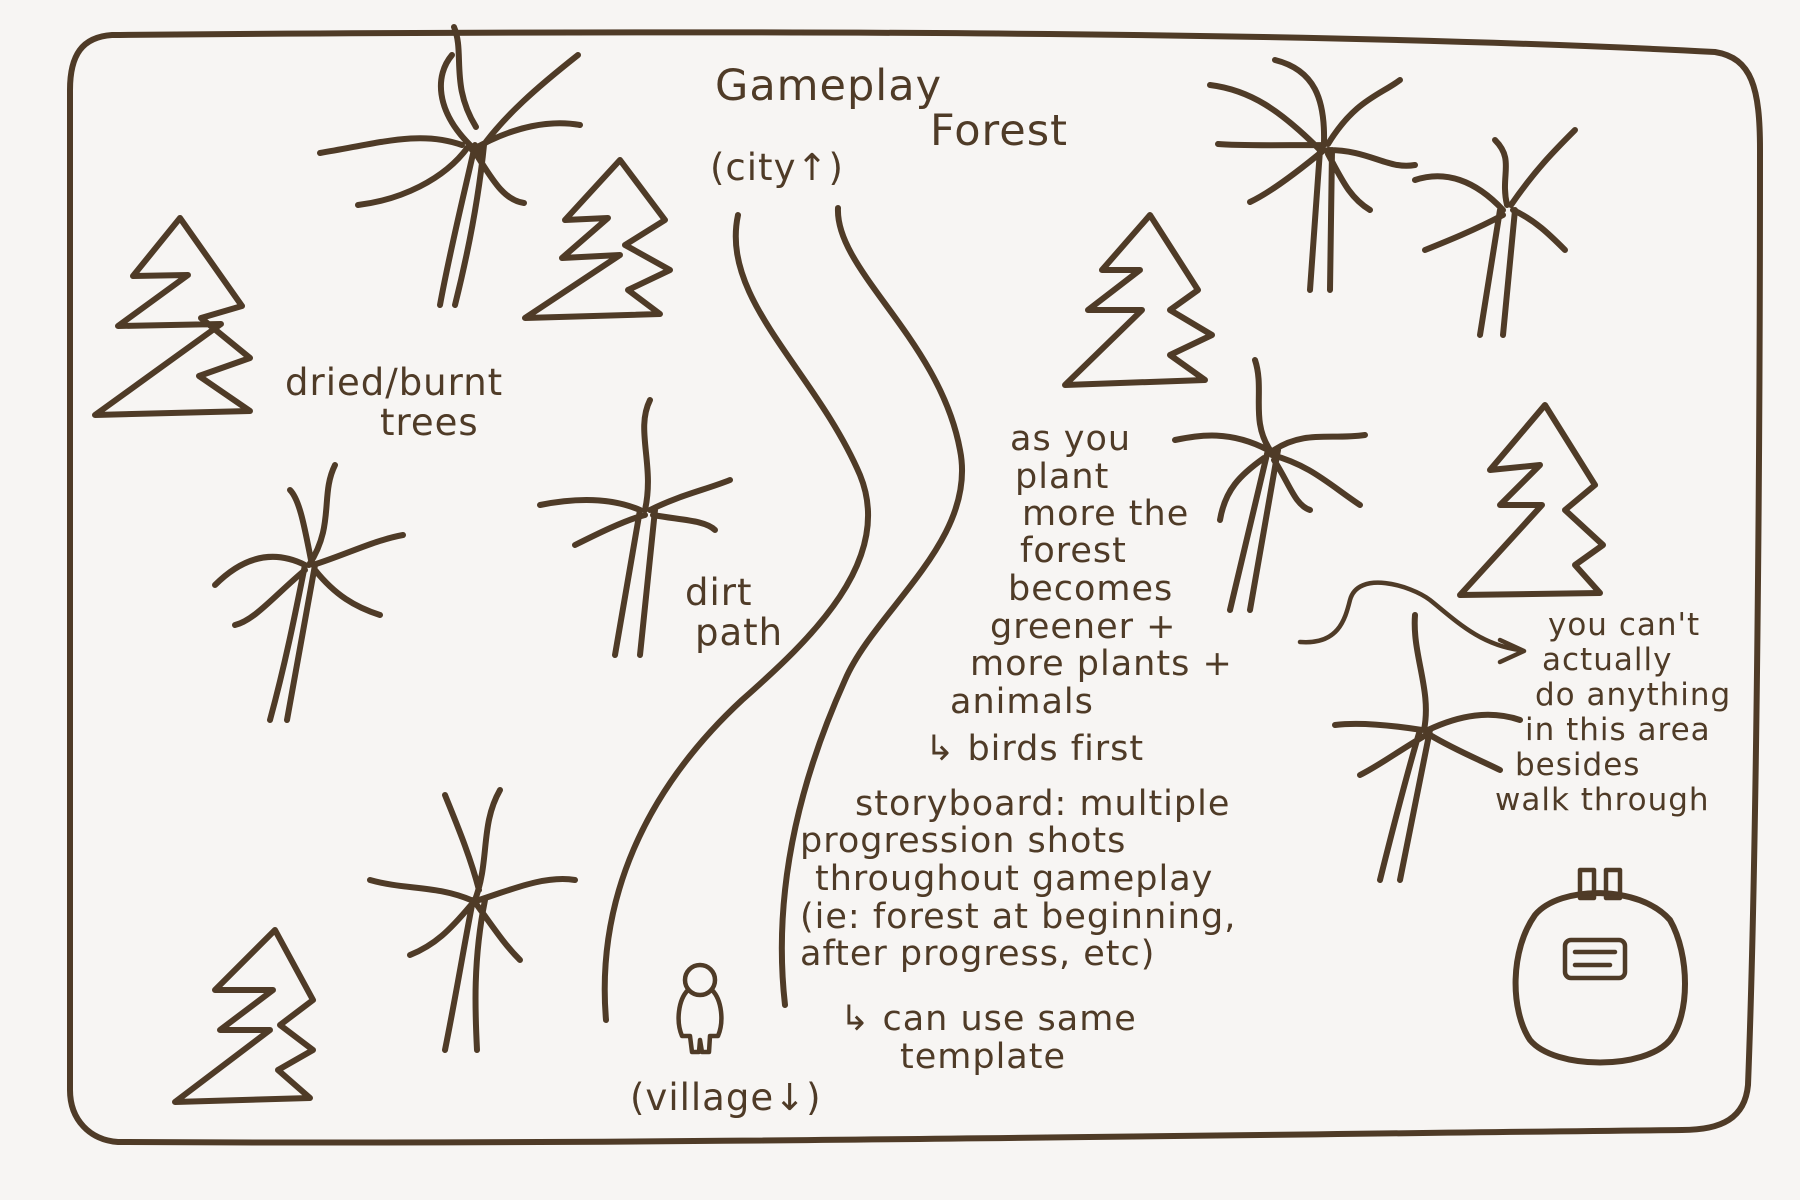 This screenshot has height=1200, width=1800. I want to click on storyboard-note-line-3: throughout gameplay, so click(1014, 879).